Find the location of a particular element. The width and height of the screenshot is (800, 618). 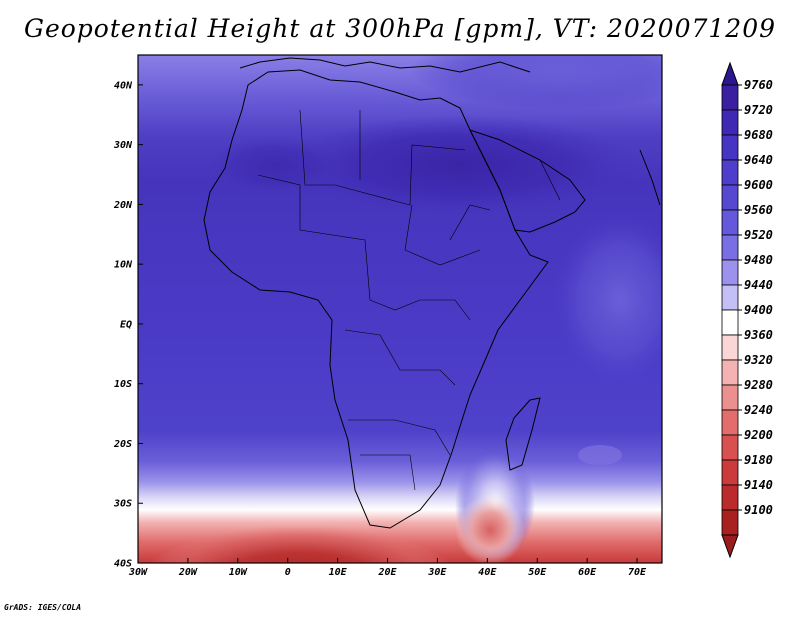

y-tick-label: 40S is located at coordinates (123, 564).